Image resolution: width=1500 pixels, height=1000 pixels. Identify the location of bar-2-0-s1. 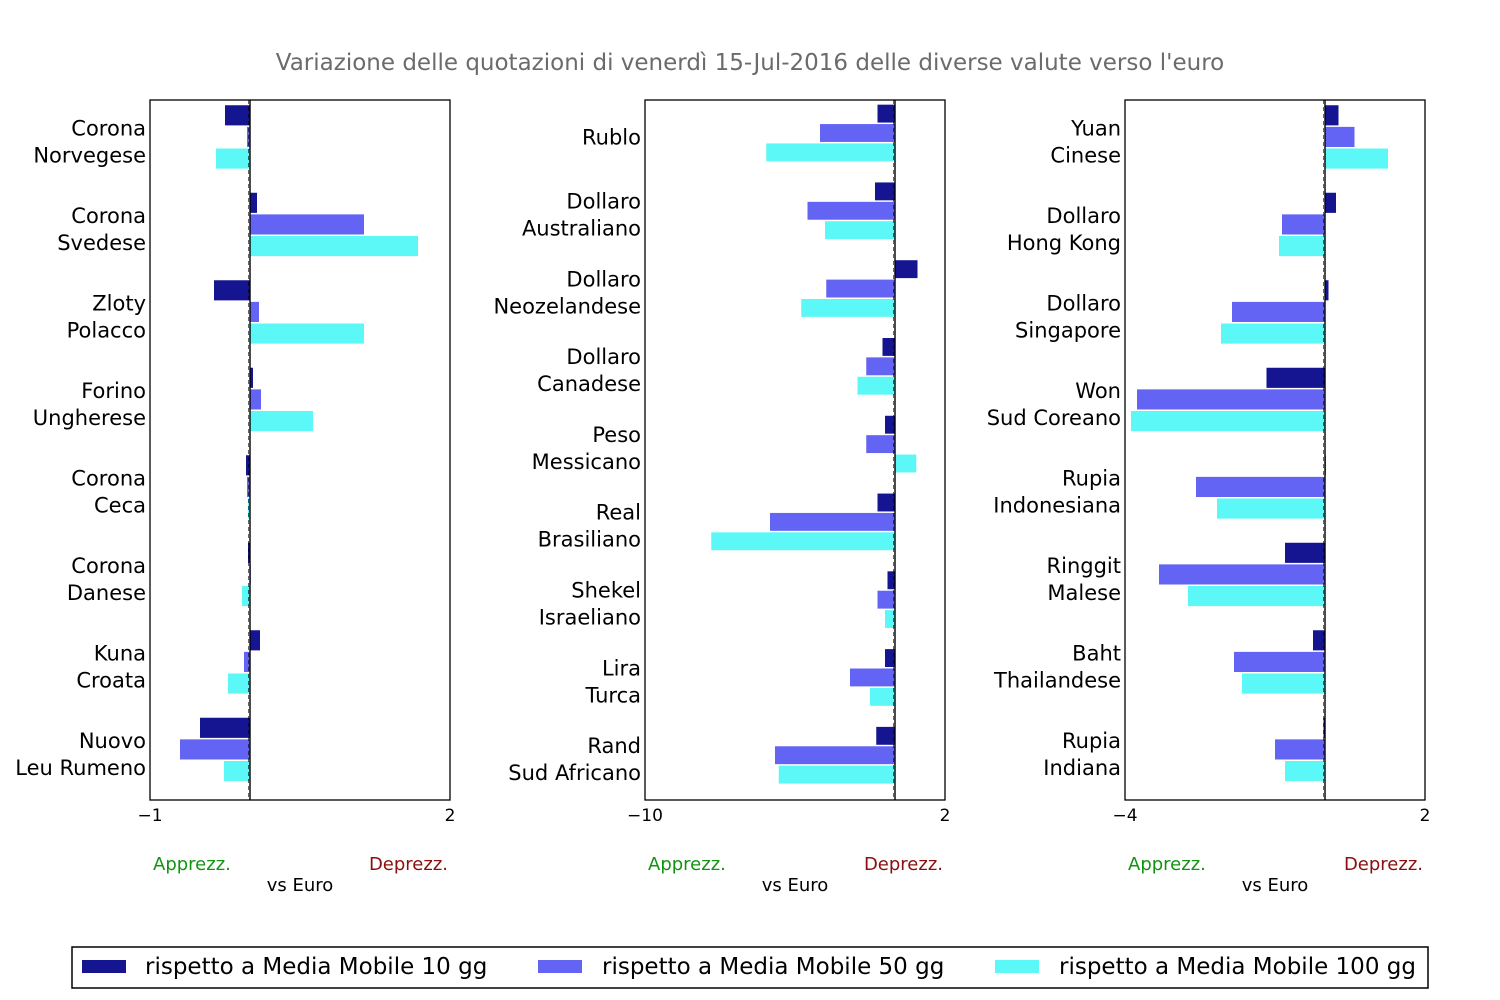
(1340, 136).